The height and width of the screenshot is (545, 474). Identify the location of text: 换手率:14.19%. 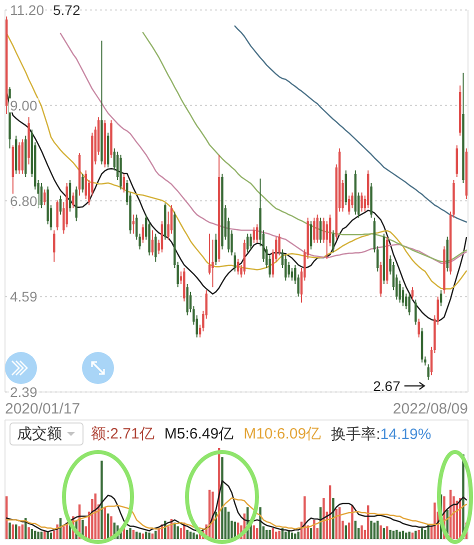
(381, 434).